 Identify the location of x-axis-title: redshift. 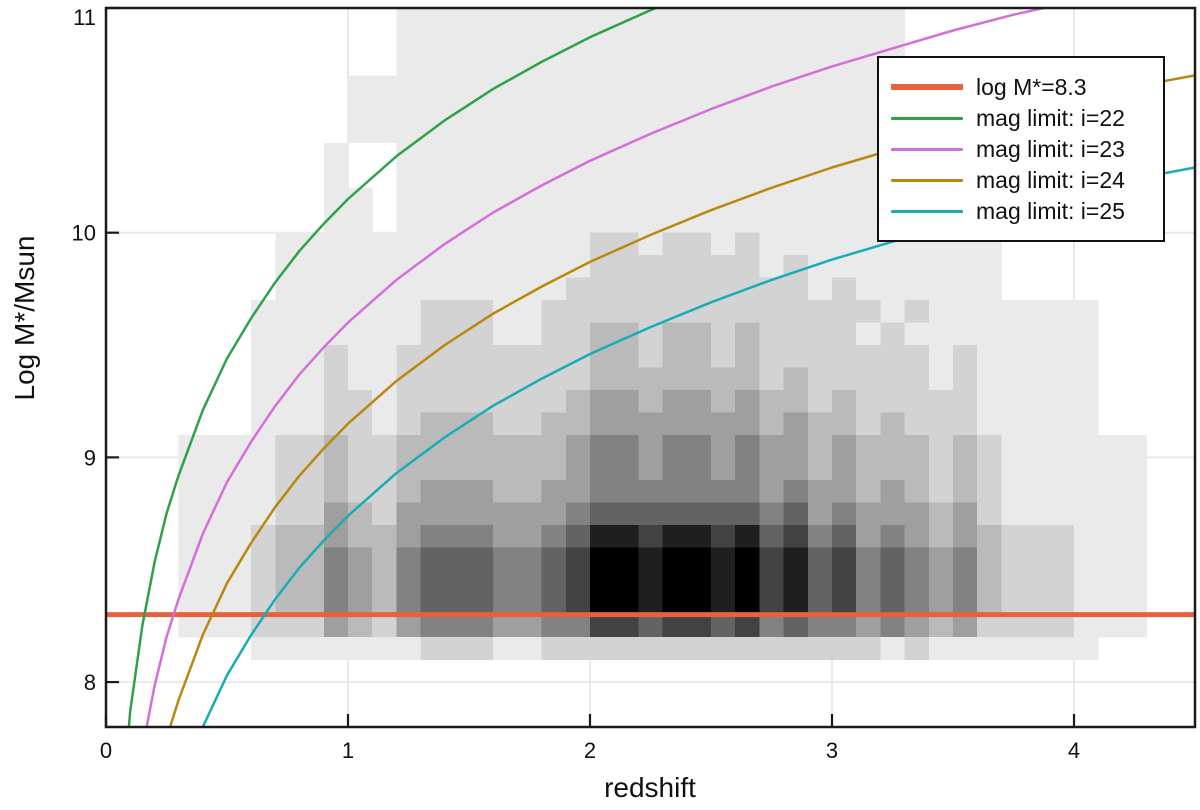
(650, 787).